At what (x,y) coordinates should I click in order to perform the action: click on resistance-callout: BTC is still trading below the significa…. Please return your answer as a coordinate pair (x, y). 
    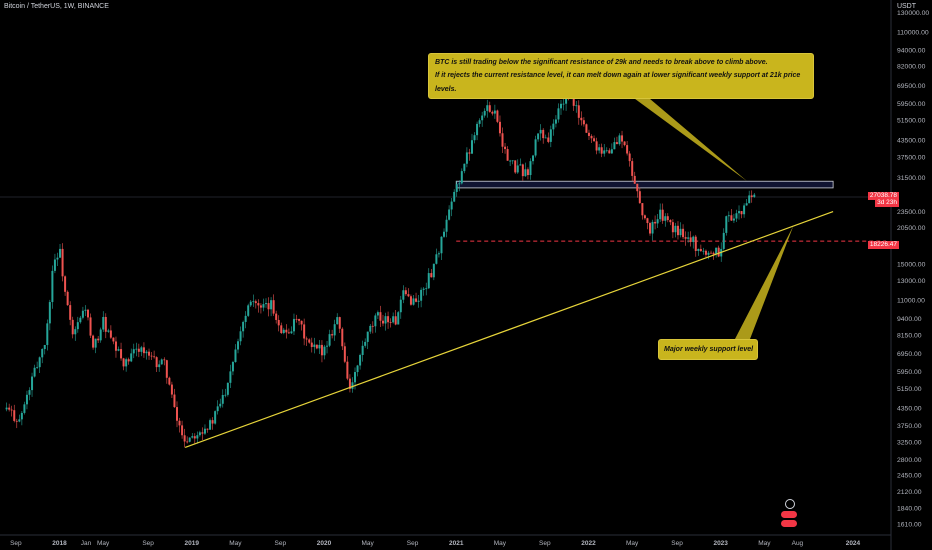
    Looking at the image, I should click on (621, 76).